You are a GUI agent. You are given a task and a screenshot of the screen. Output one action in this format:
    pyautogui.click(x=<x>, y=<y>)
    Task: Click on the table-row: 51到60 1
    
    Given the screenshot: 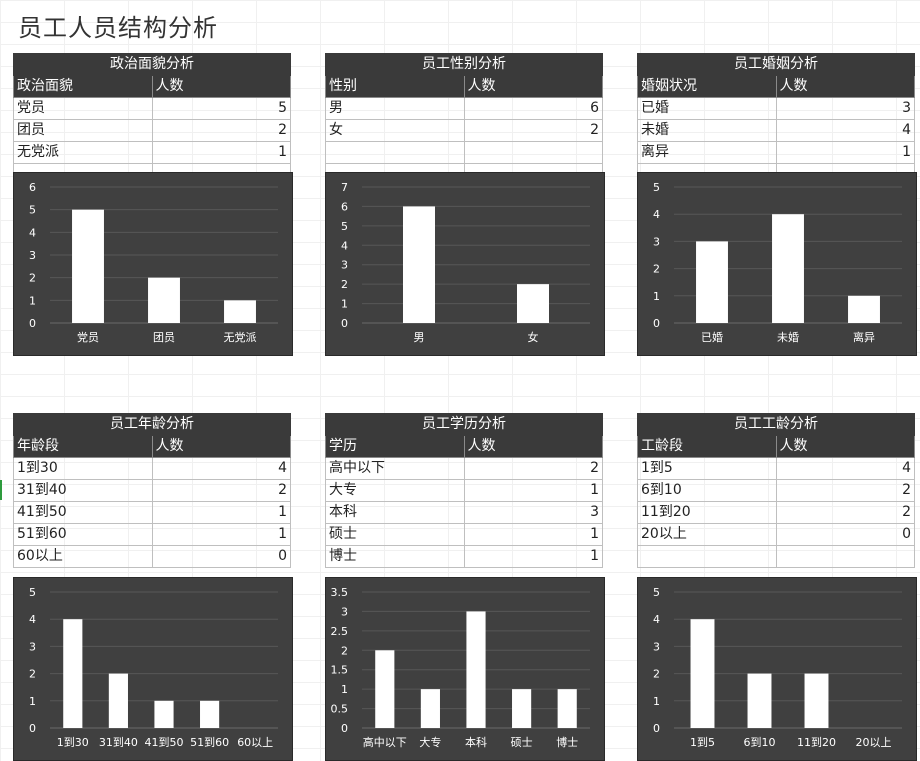 What is the action you would take?
    pyautogui.click(x=152, y=534)
    